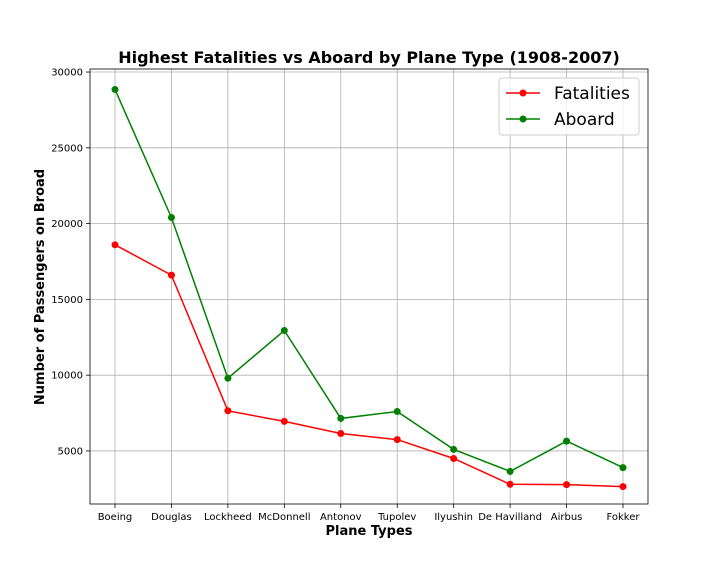 This screenshot has width=720, height=576. I want to click on legend-label-aboard: Aboard, so click(584, 120).